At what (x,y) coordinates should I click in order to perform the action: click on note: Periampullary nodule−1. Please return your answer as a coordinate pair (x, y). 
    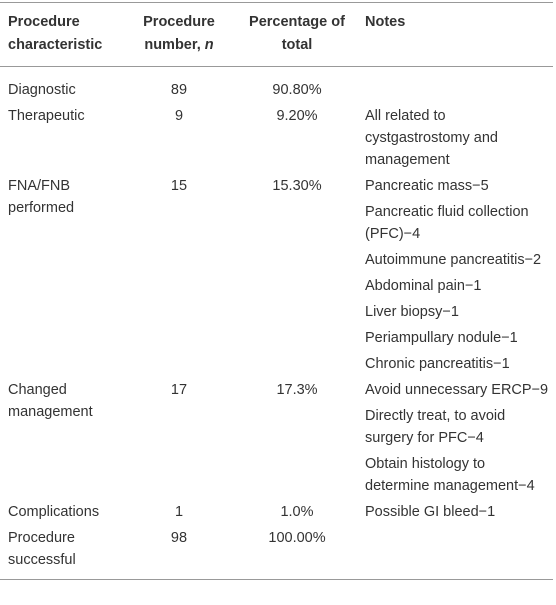
    Looking at the image, I should click on (441, 338).